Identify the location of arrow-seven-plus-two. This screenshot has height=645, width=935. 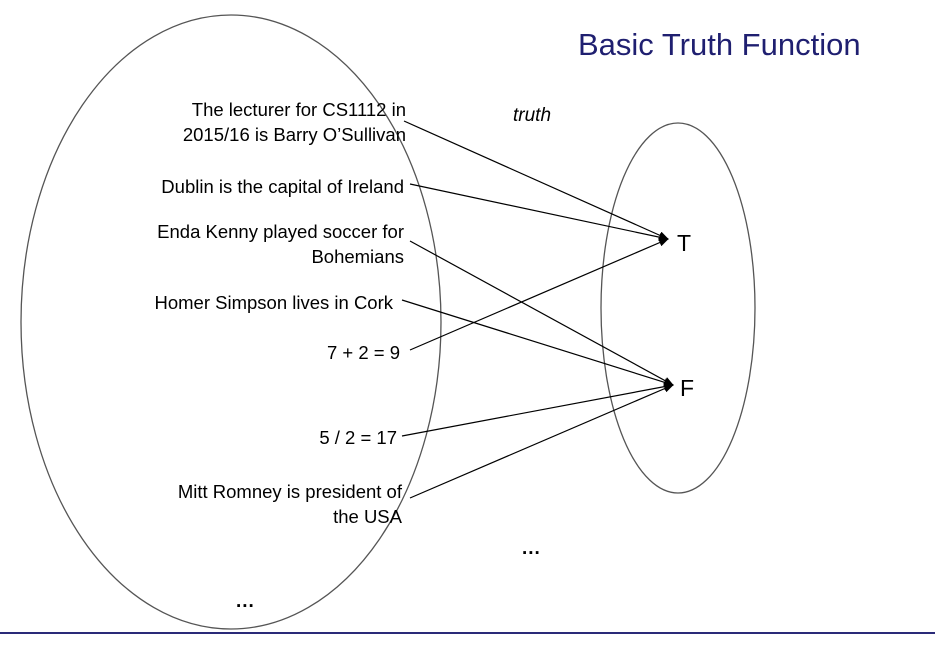
(539, 294).